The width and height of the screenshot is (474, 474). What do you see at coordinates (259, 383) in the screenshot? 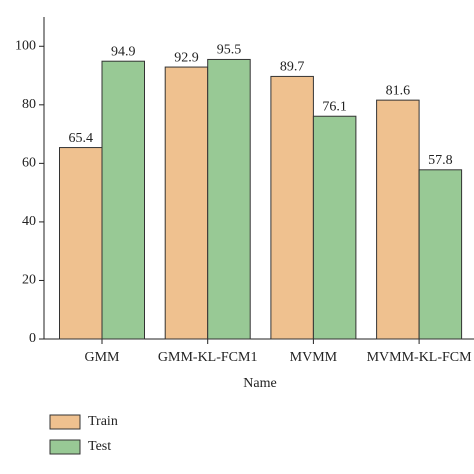
I see `x-axis-label: Name` at bounding box center [259, 383].